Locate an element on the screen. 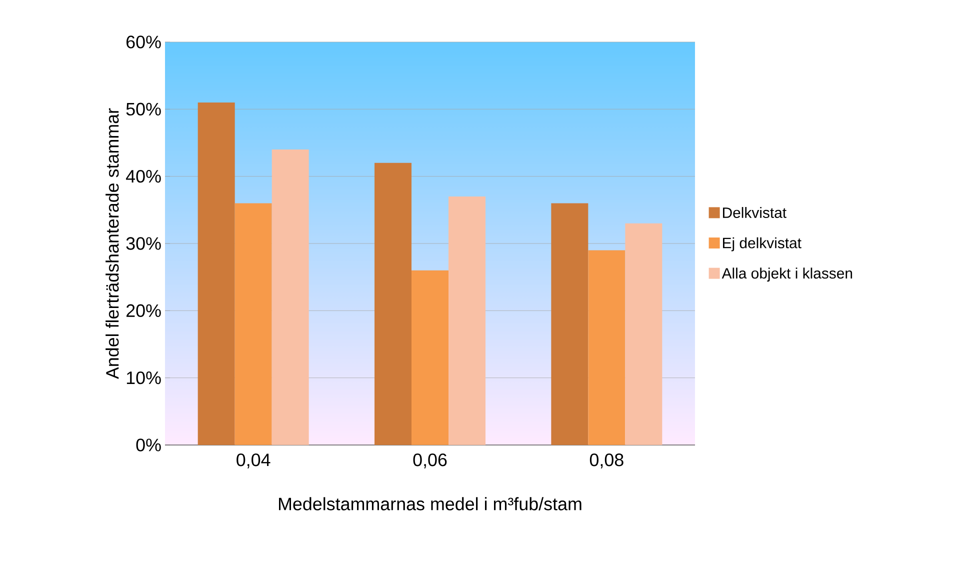  x-axis-title: Medelstammarnas medel i m³fub/stam is located at coordinates (430, 503).